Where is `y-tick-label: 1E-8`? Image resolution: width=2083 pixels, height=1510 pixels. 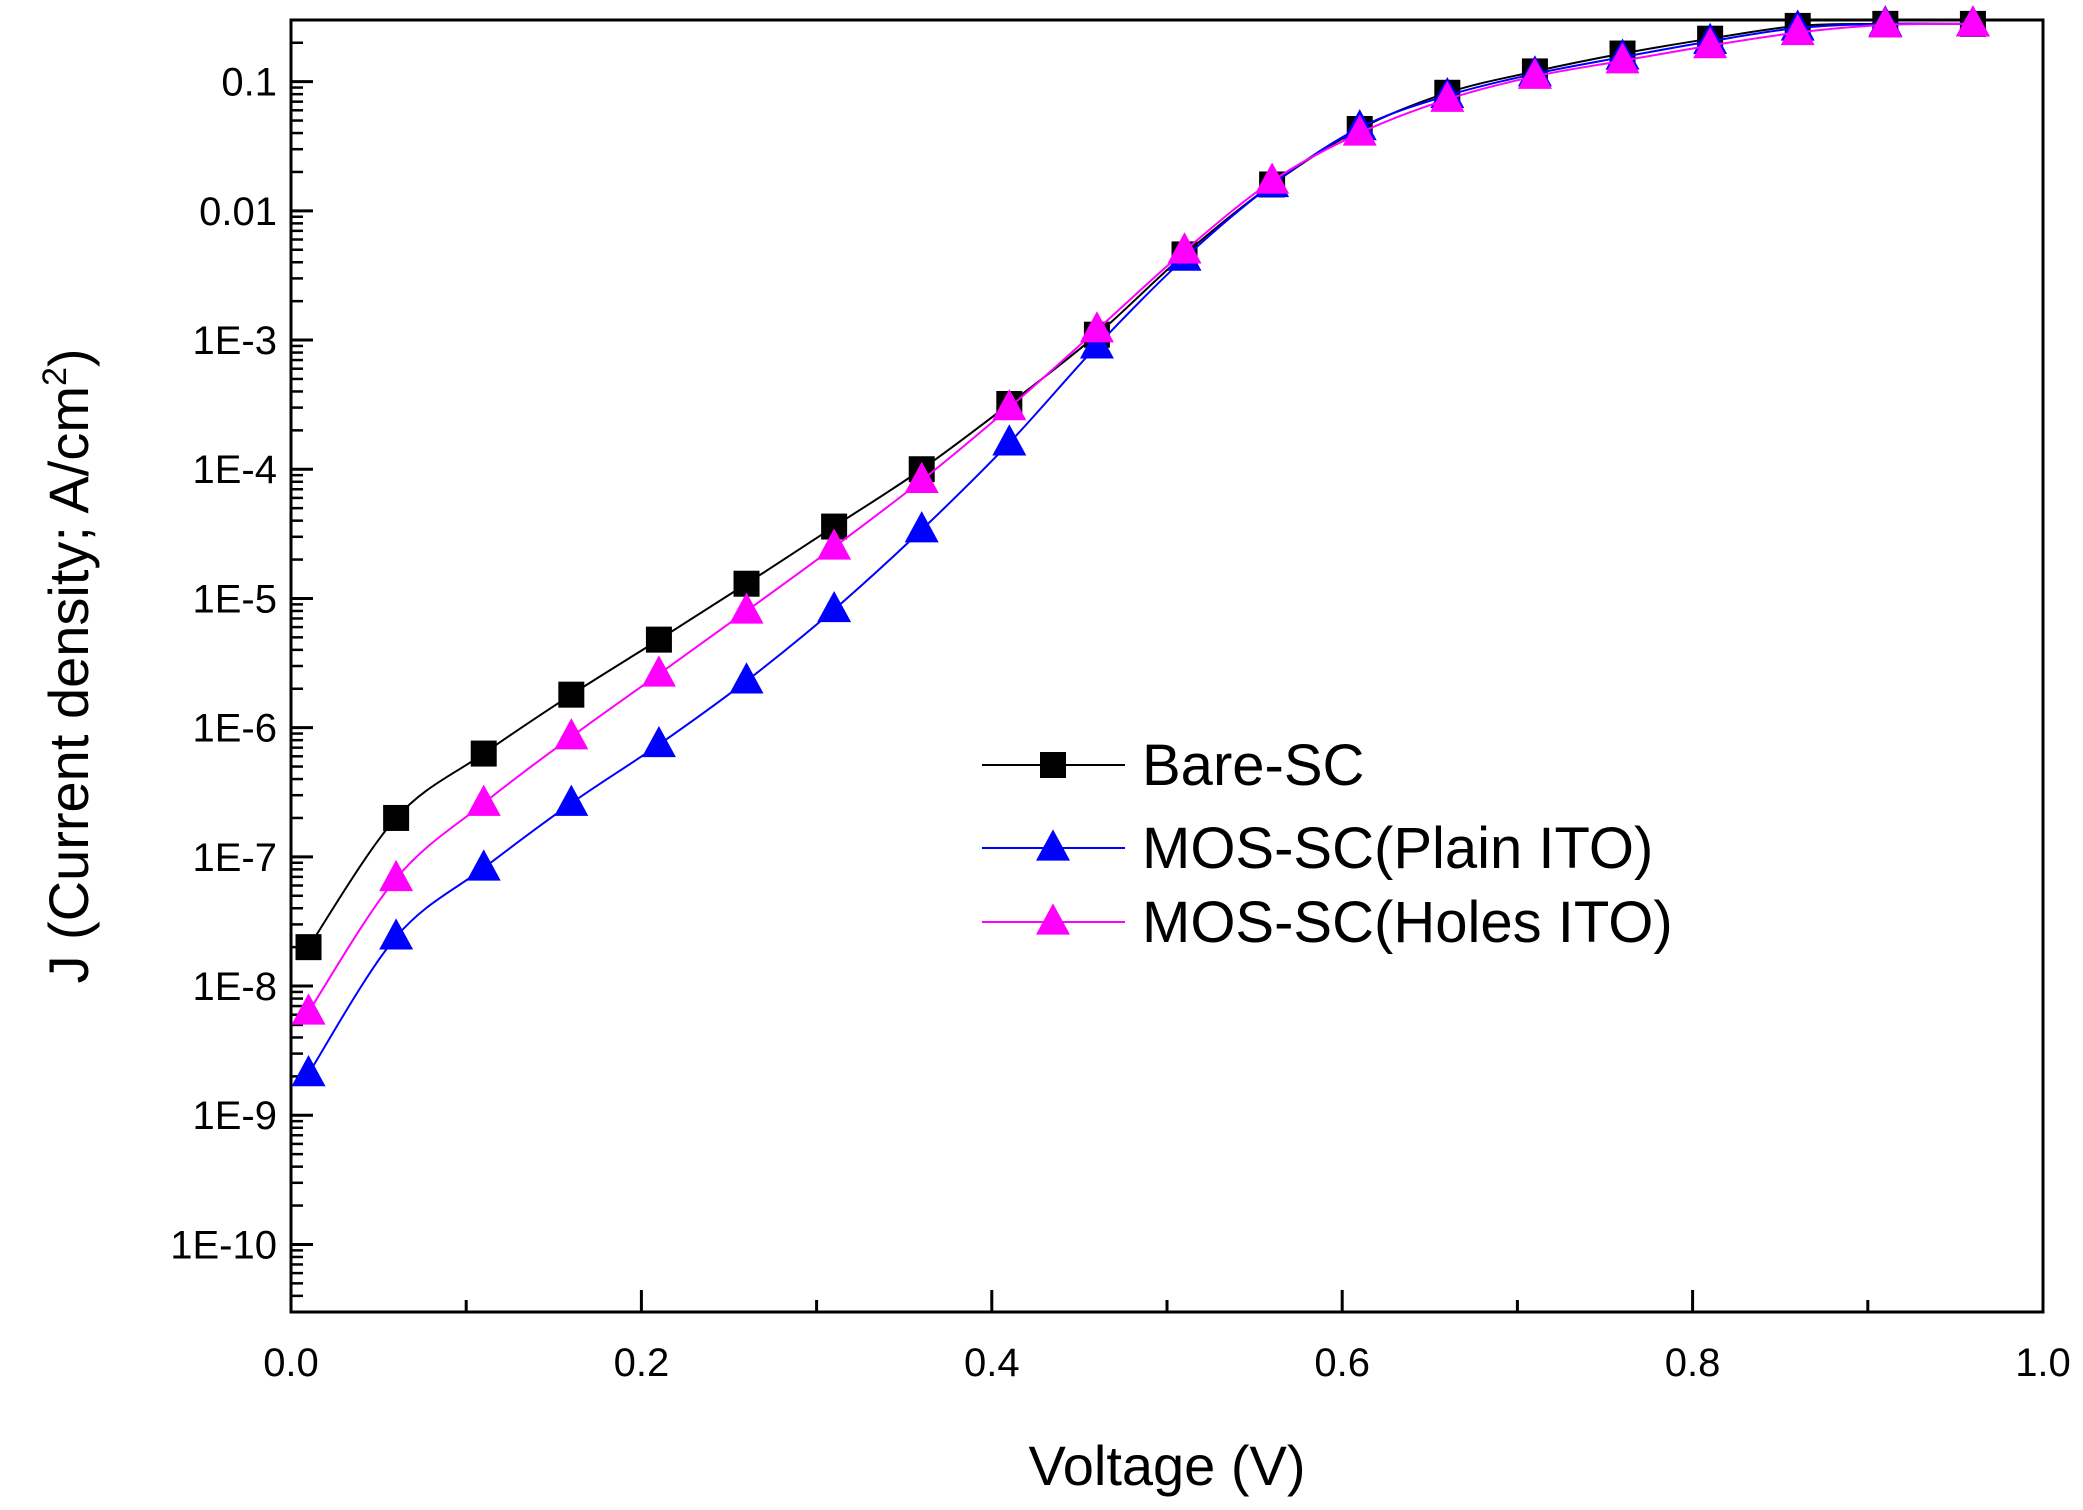
y-tick-label: 1E-8 is located at coordinates (235, 987).